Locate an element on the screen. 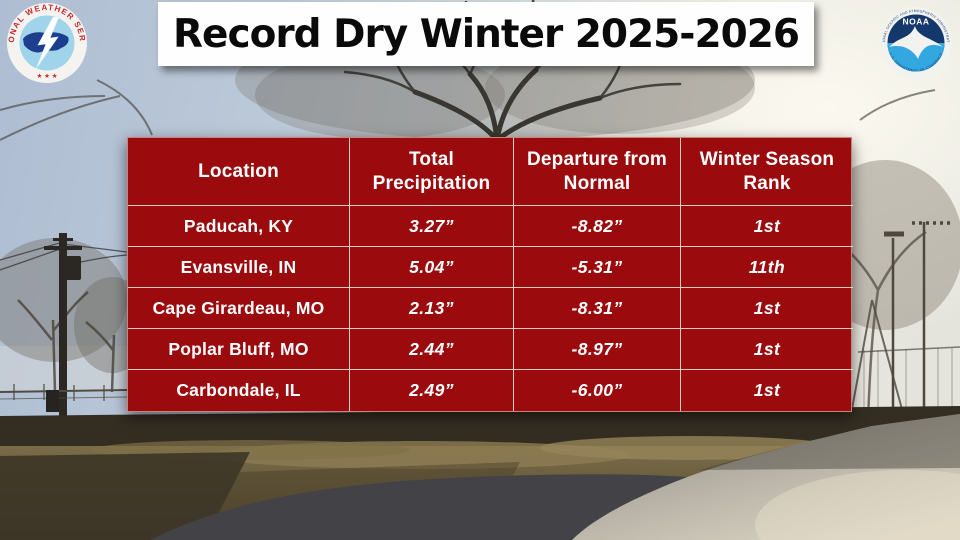  walking-path-shadowed is located at coordinates (425, 507).